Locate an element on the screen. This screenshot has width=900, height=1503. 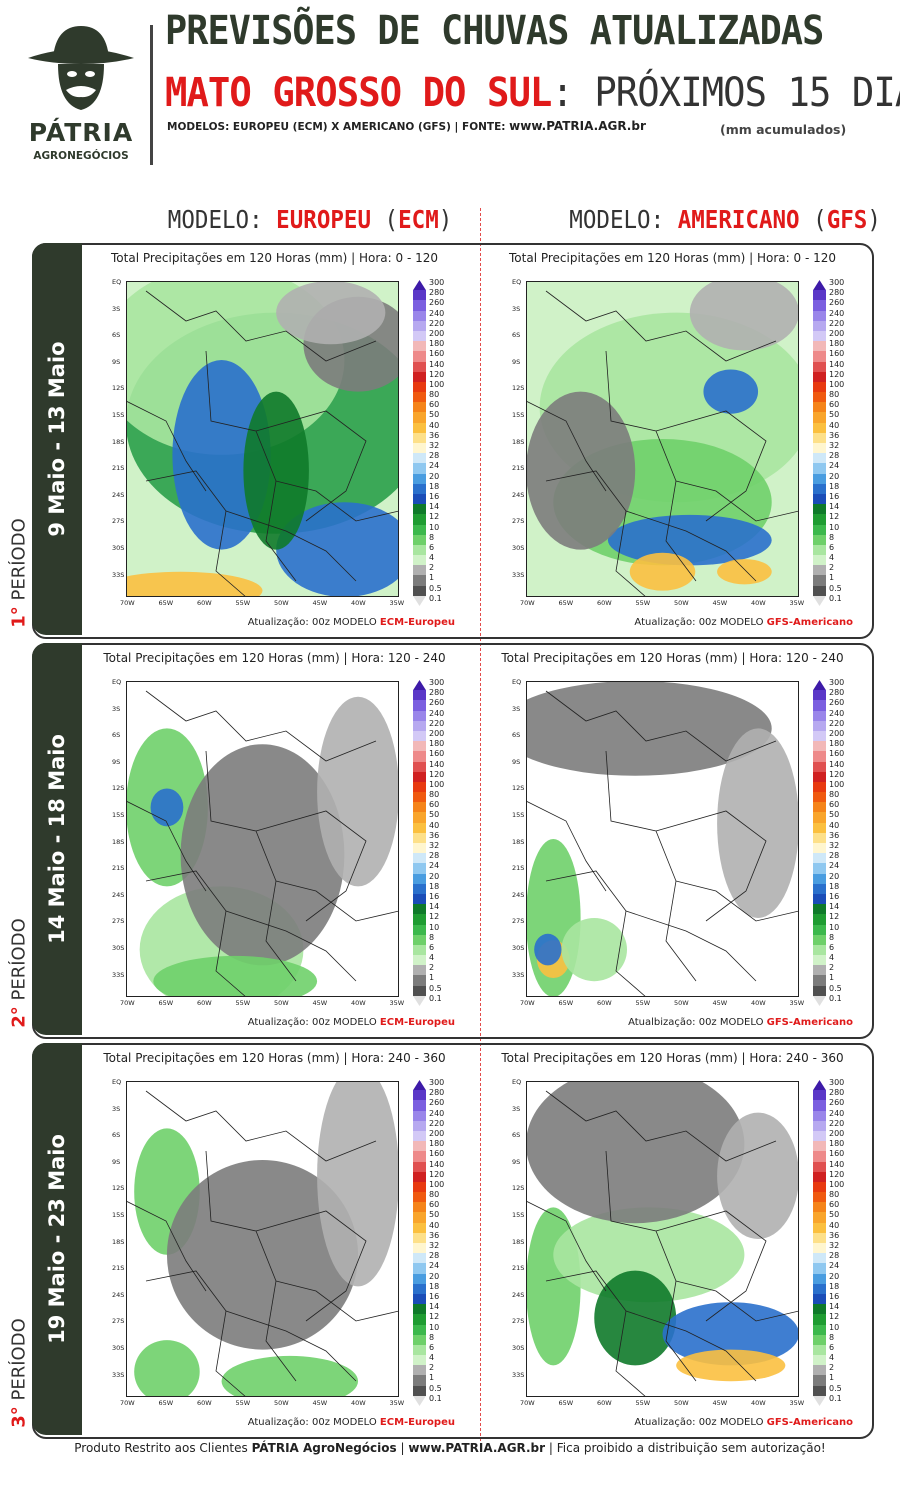
paren: ) is located at coordinates (874, 219).